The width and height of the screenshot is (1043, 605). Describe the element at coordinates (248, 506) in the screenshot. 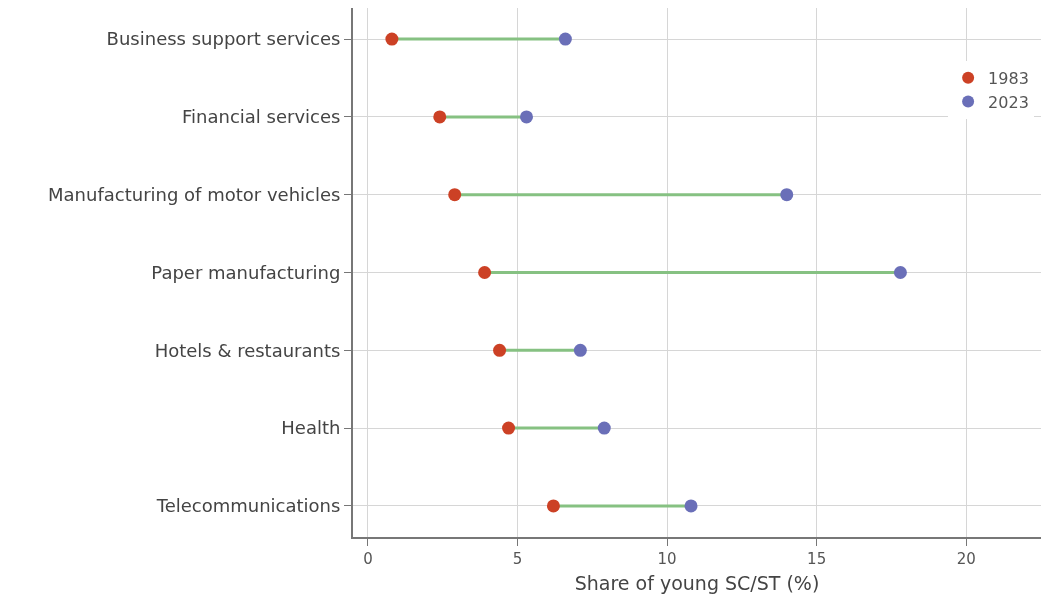

I see `y-tick-label: Telecommunications` at that location.